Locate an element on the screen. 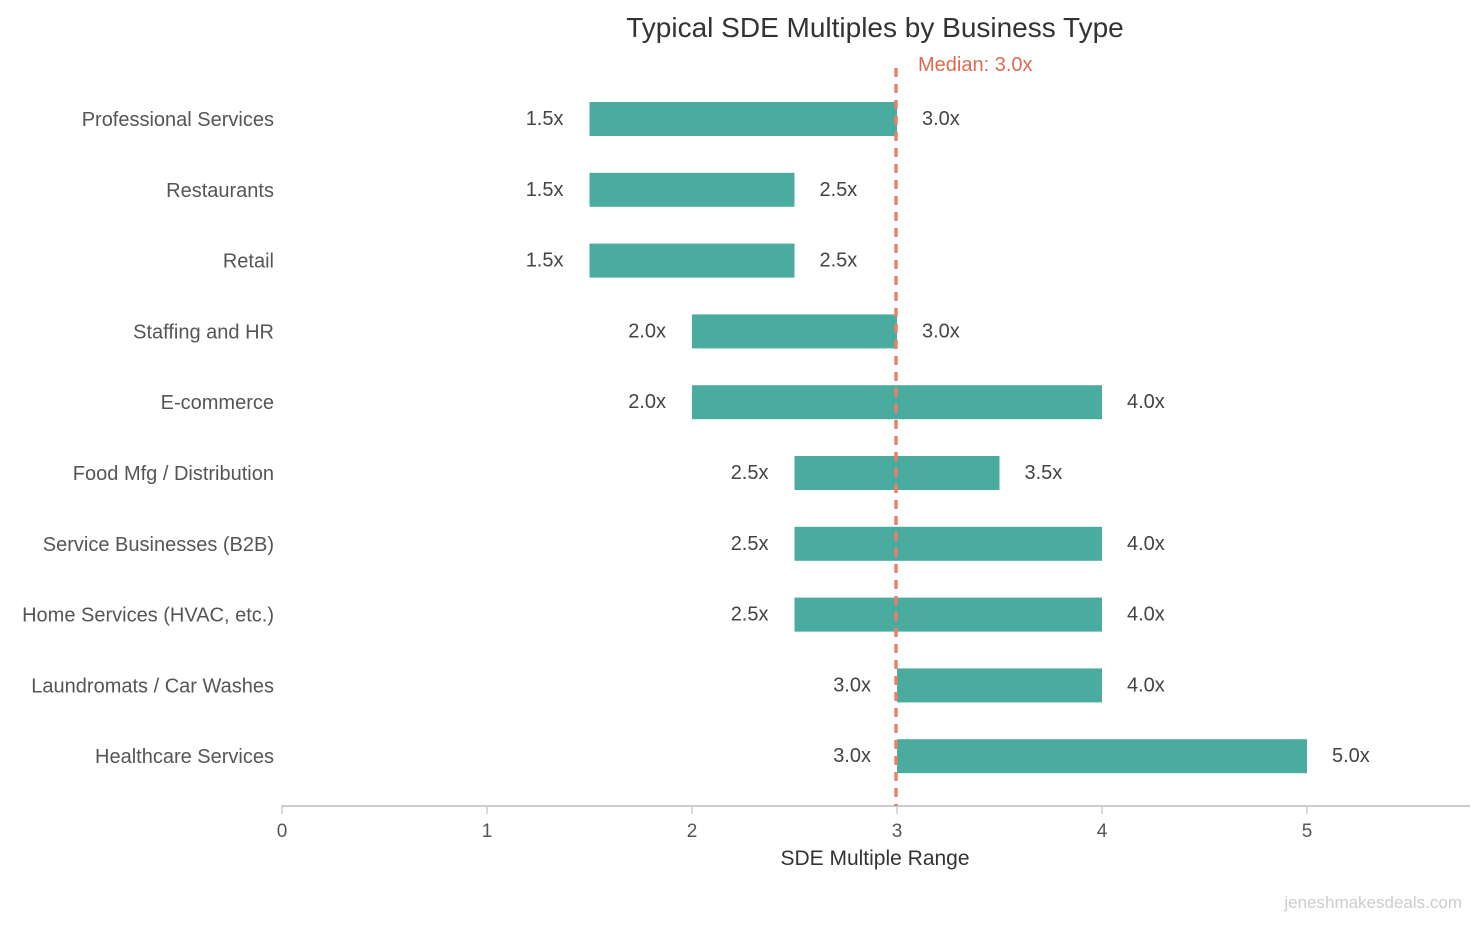 The height and width of the screenshot is (925, 1484). category-label: Service Businesses (B2B) is located at coordinates (158, 545).